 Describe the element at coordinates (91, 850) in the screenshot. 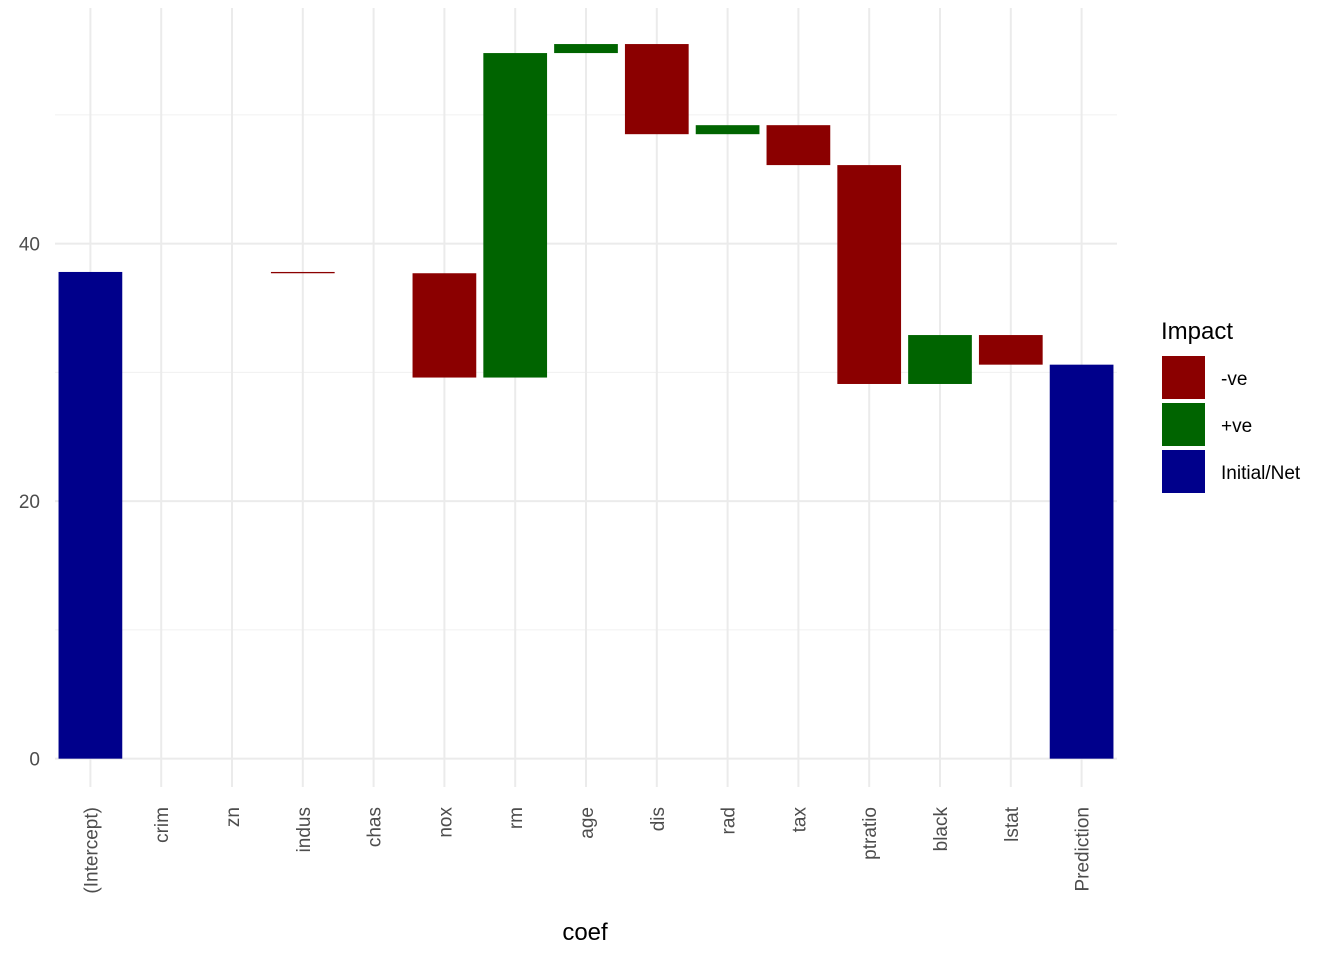

I see `x-tick-label: (Intercept)` at that location.